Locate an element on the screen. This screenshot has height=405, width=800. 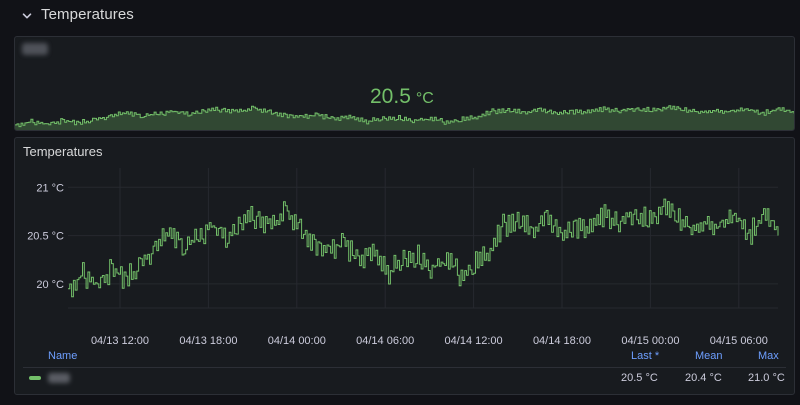
legend-header: Name Last * Mean Max is located at coordinates (404, 357).